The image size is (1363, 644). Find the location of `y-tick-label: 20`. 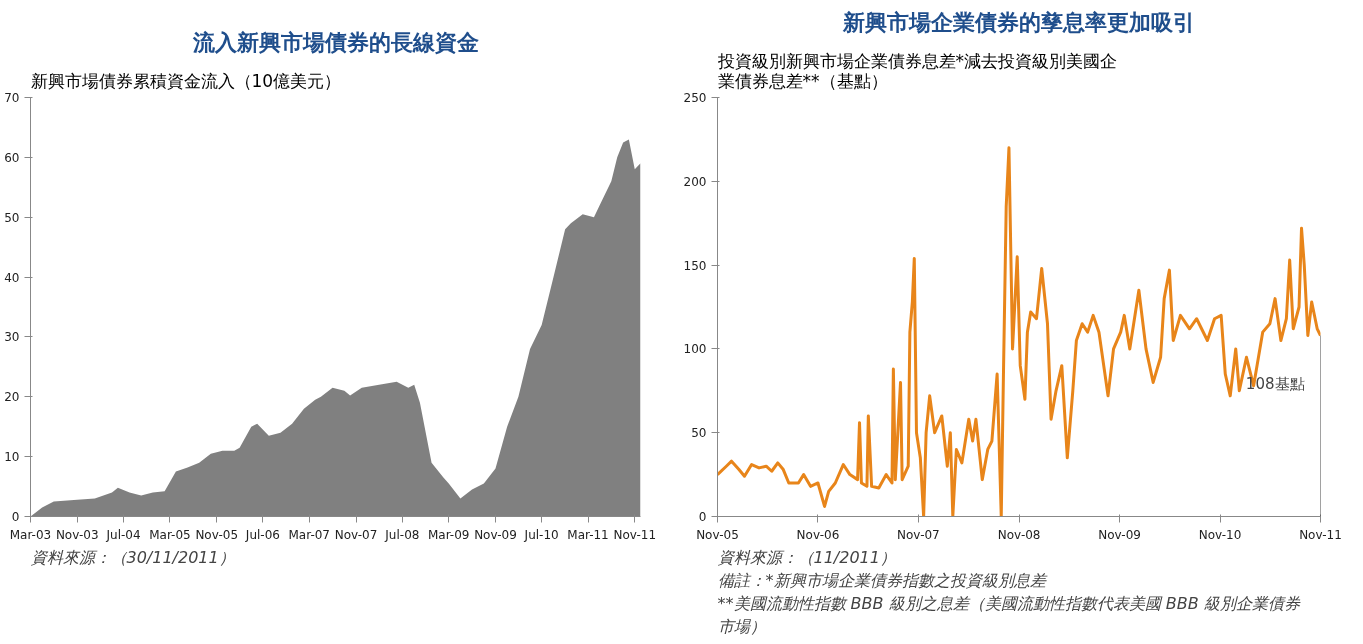

y-tick-label: 20 is located at coordinates (12, 397).